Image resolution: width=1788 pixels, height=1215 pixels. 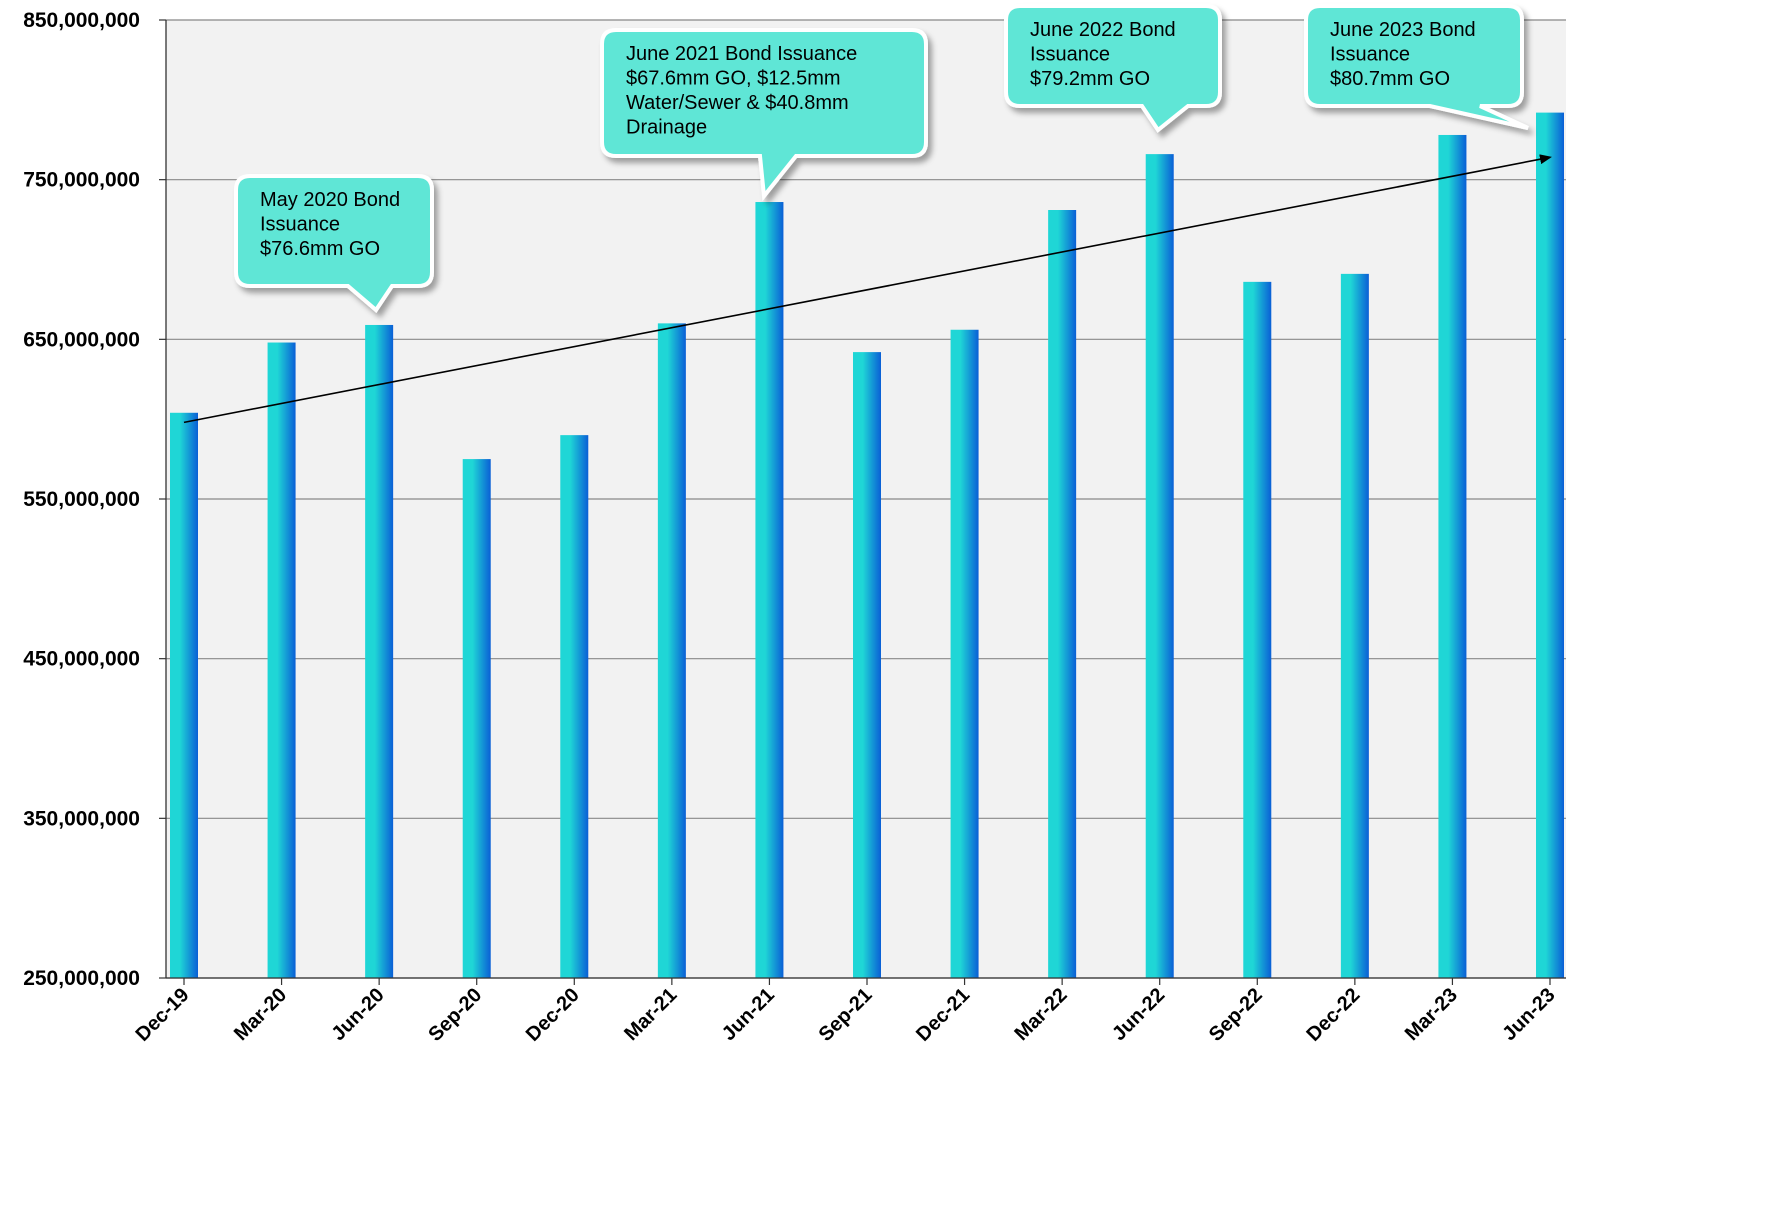 I want to click on callout-text-line: June 2021 Bond Issuance, so click(x=741, y=54).